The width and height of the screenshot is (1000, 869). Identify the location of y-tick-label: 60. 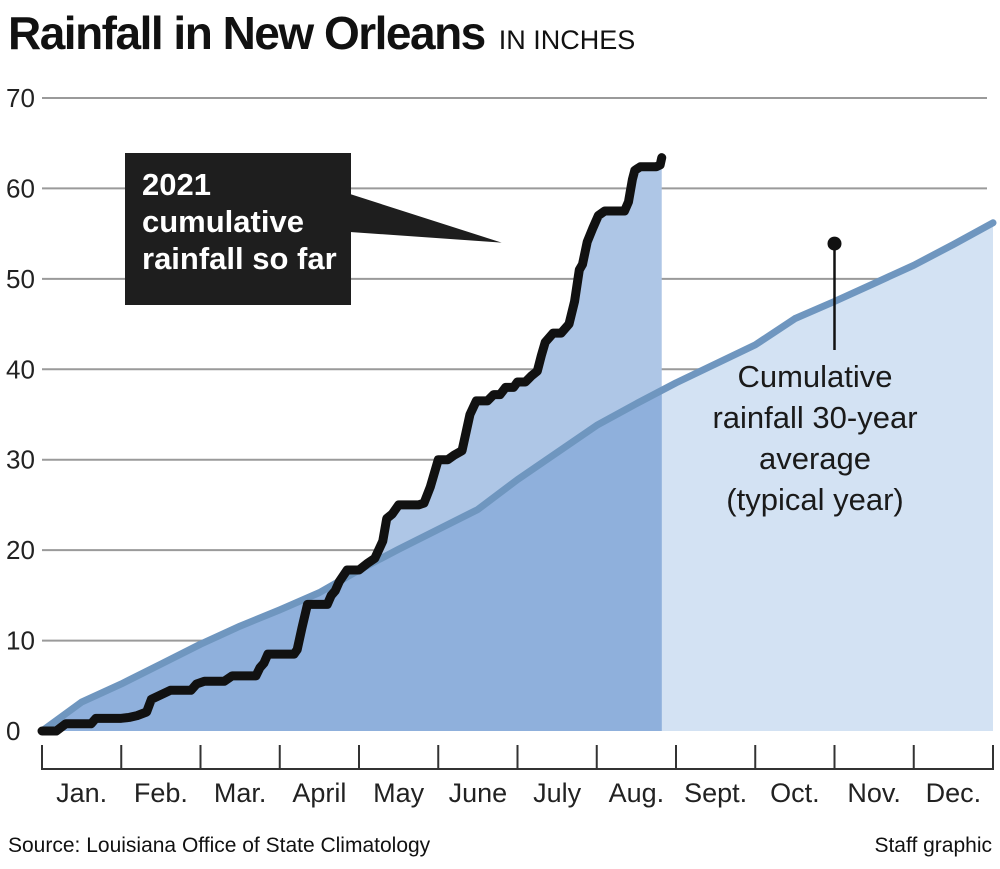
(20, 188).